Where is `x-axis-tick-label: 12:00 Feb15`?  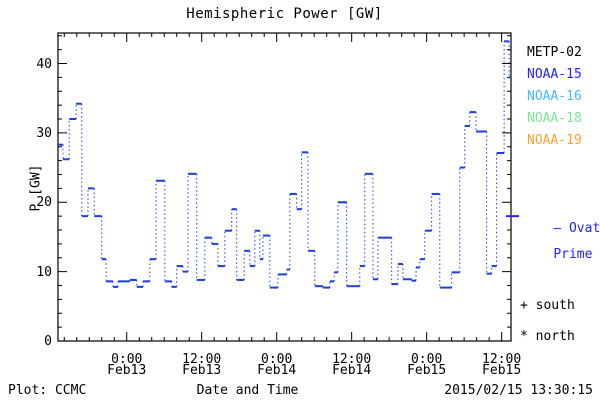
x-axis-tick-label: 12:00 Feb15 is located at coordinates (502, 365).